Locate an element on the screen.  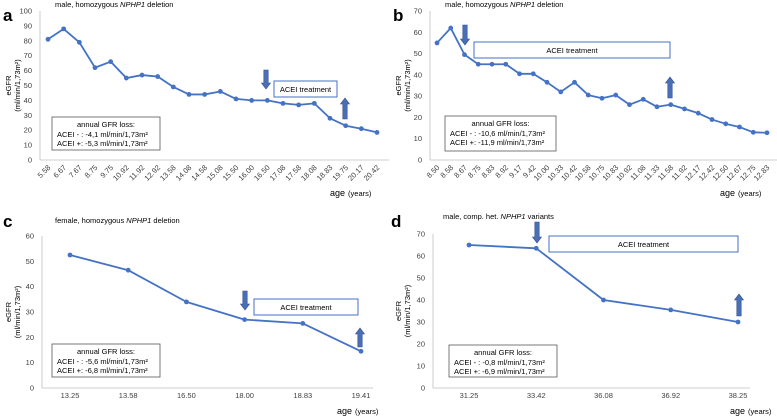
gfr-loss-acei-minus: ACEI - : -5,6 ml/min/1,73m² is located at coordinates (102, 361).